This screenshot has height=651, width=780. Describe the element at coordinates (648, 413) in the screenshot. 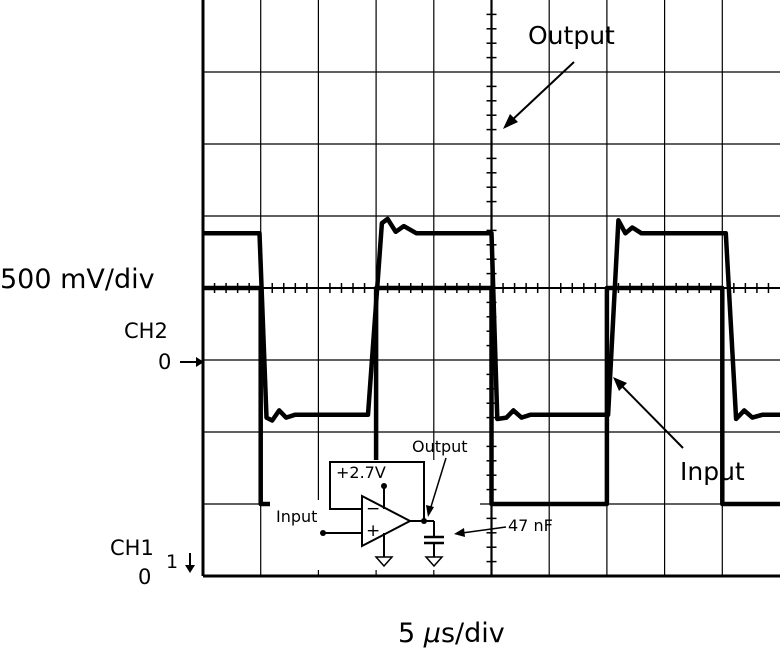

I see `input-annotation-arrow-icon` at that location.